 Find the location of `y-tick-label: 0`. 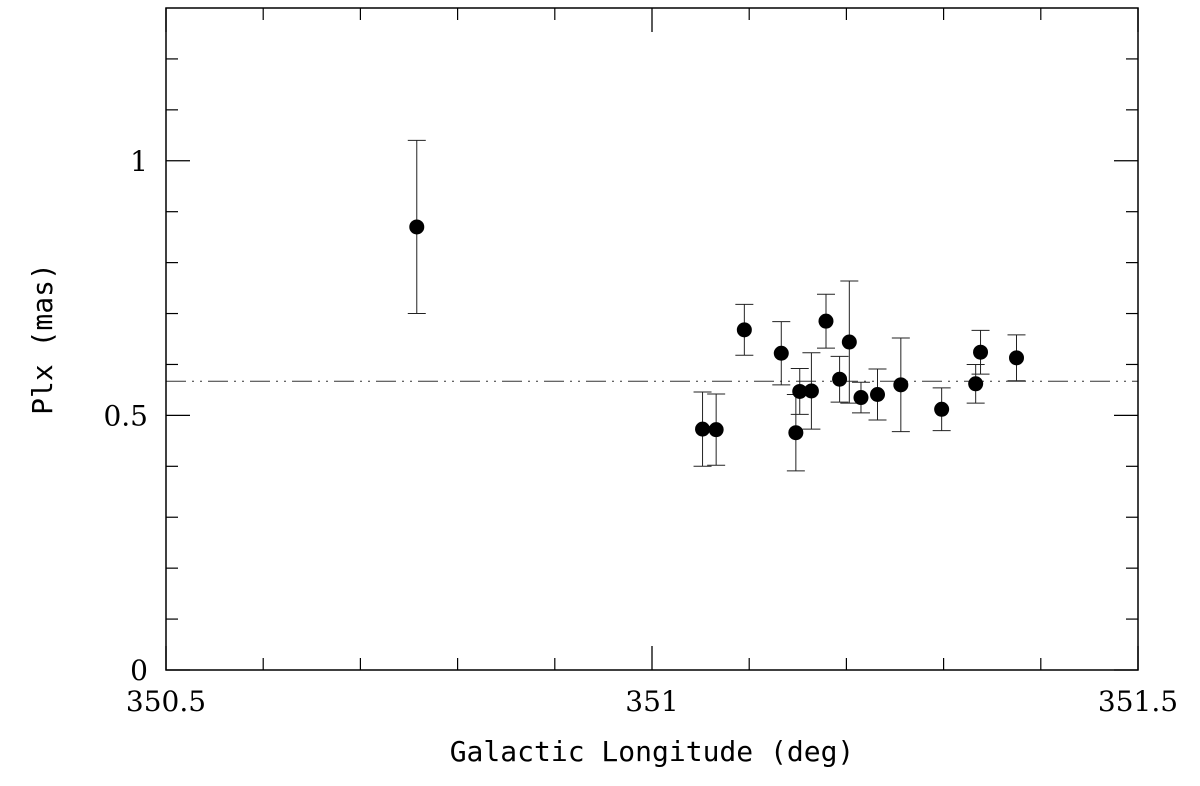

y-tick-label: 0 is located at coordinates (139, 670).